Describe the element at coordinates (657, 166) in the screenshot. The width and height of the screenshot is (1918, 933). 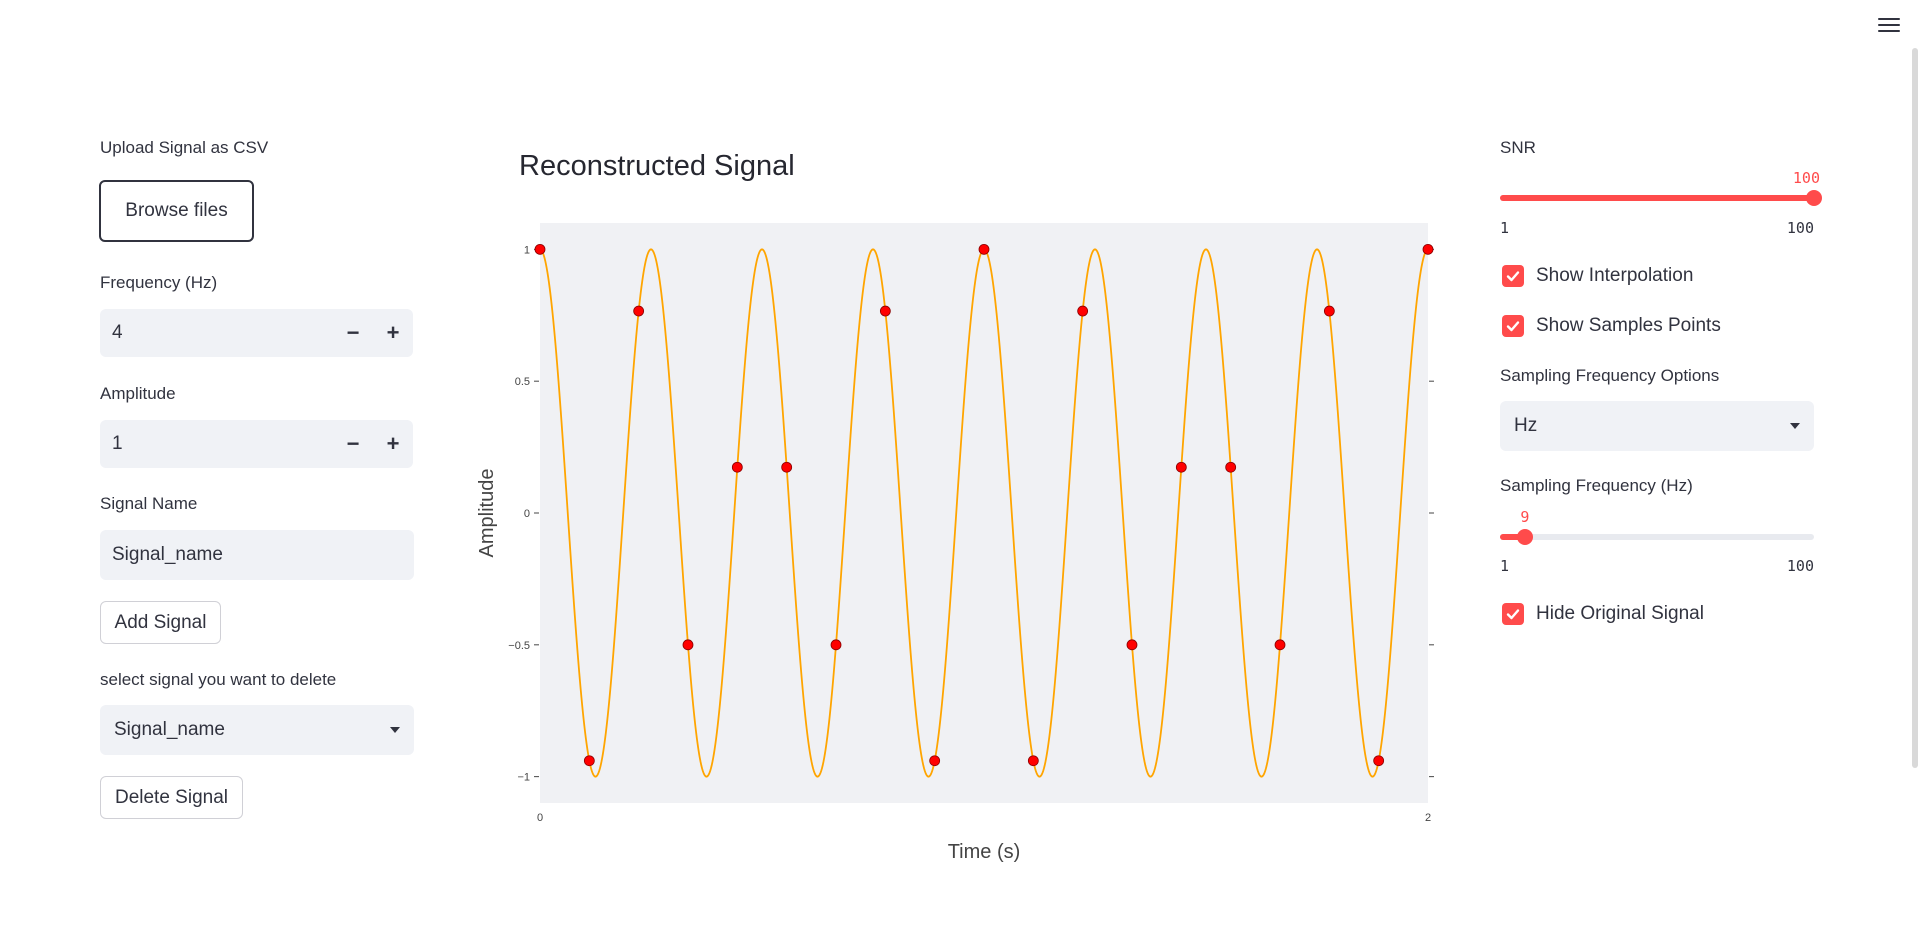
I see `page-title: Reconstructed Signal` at that location.